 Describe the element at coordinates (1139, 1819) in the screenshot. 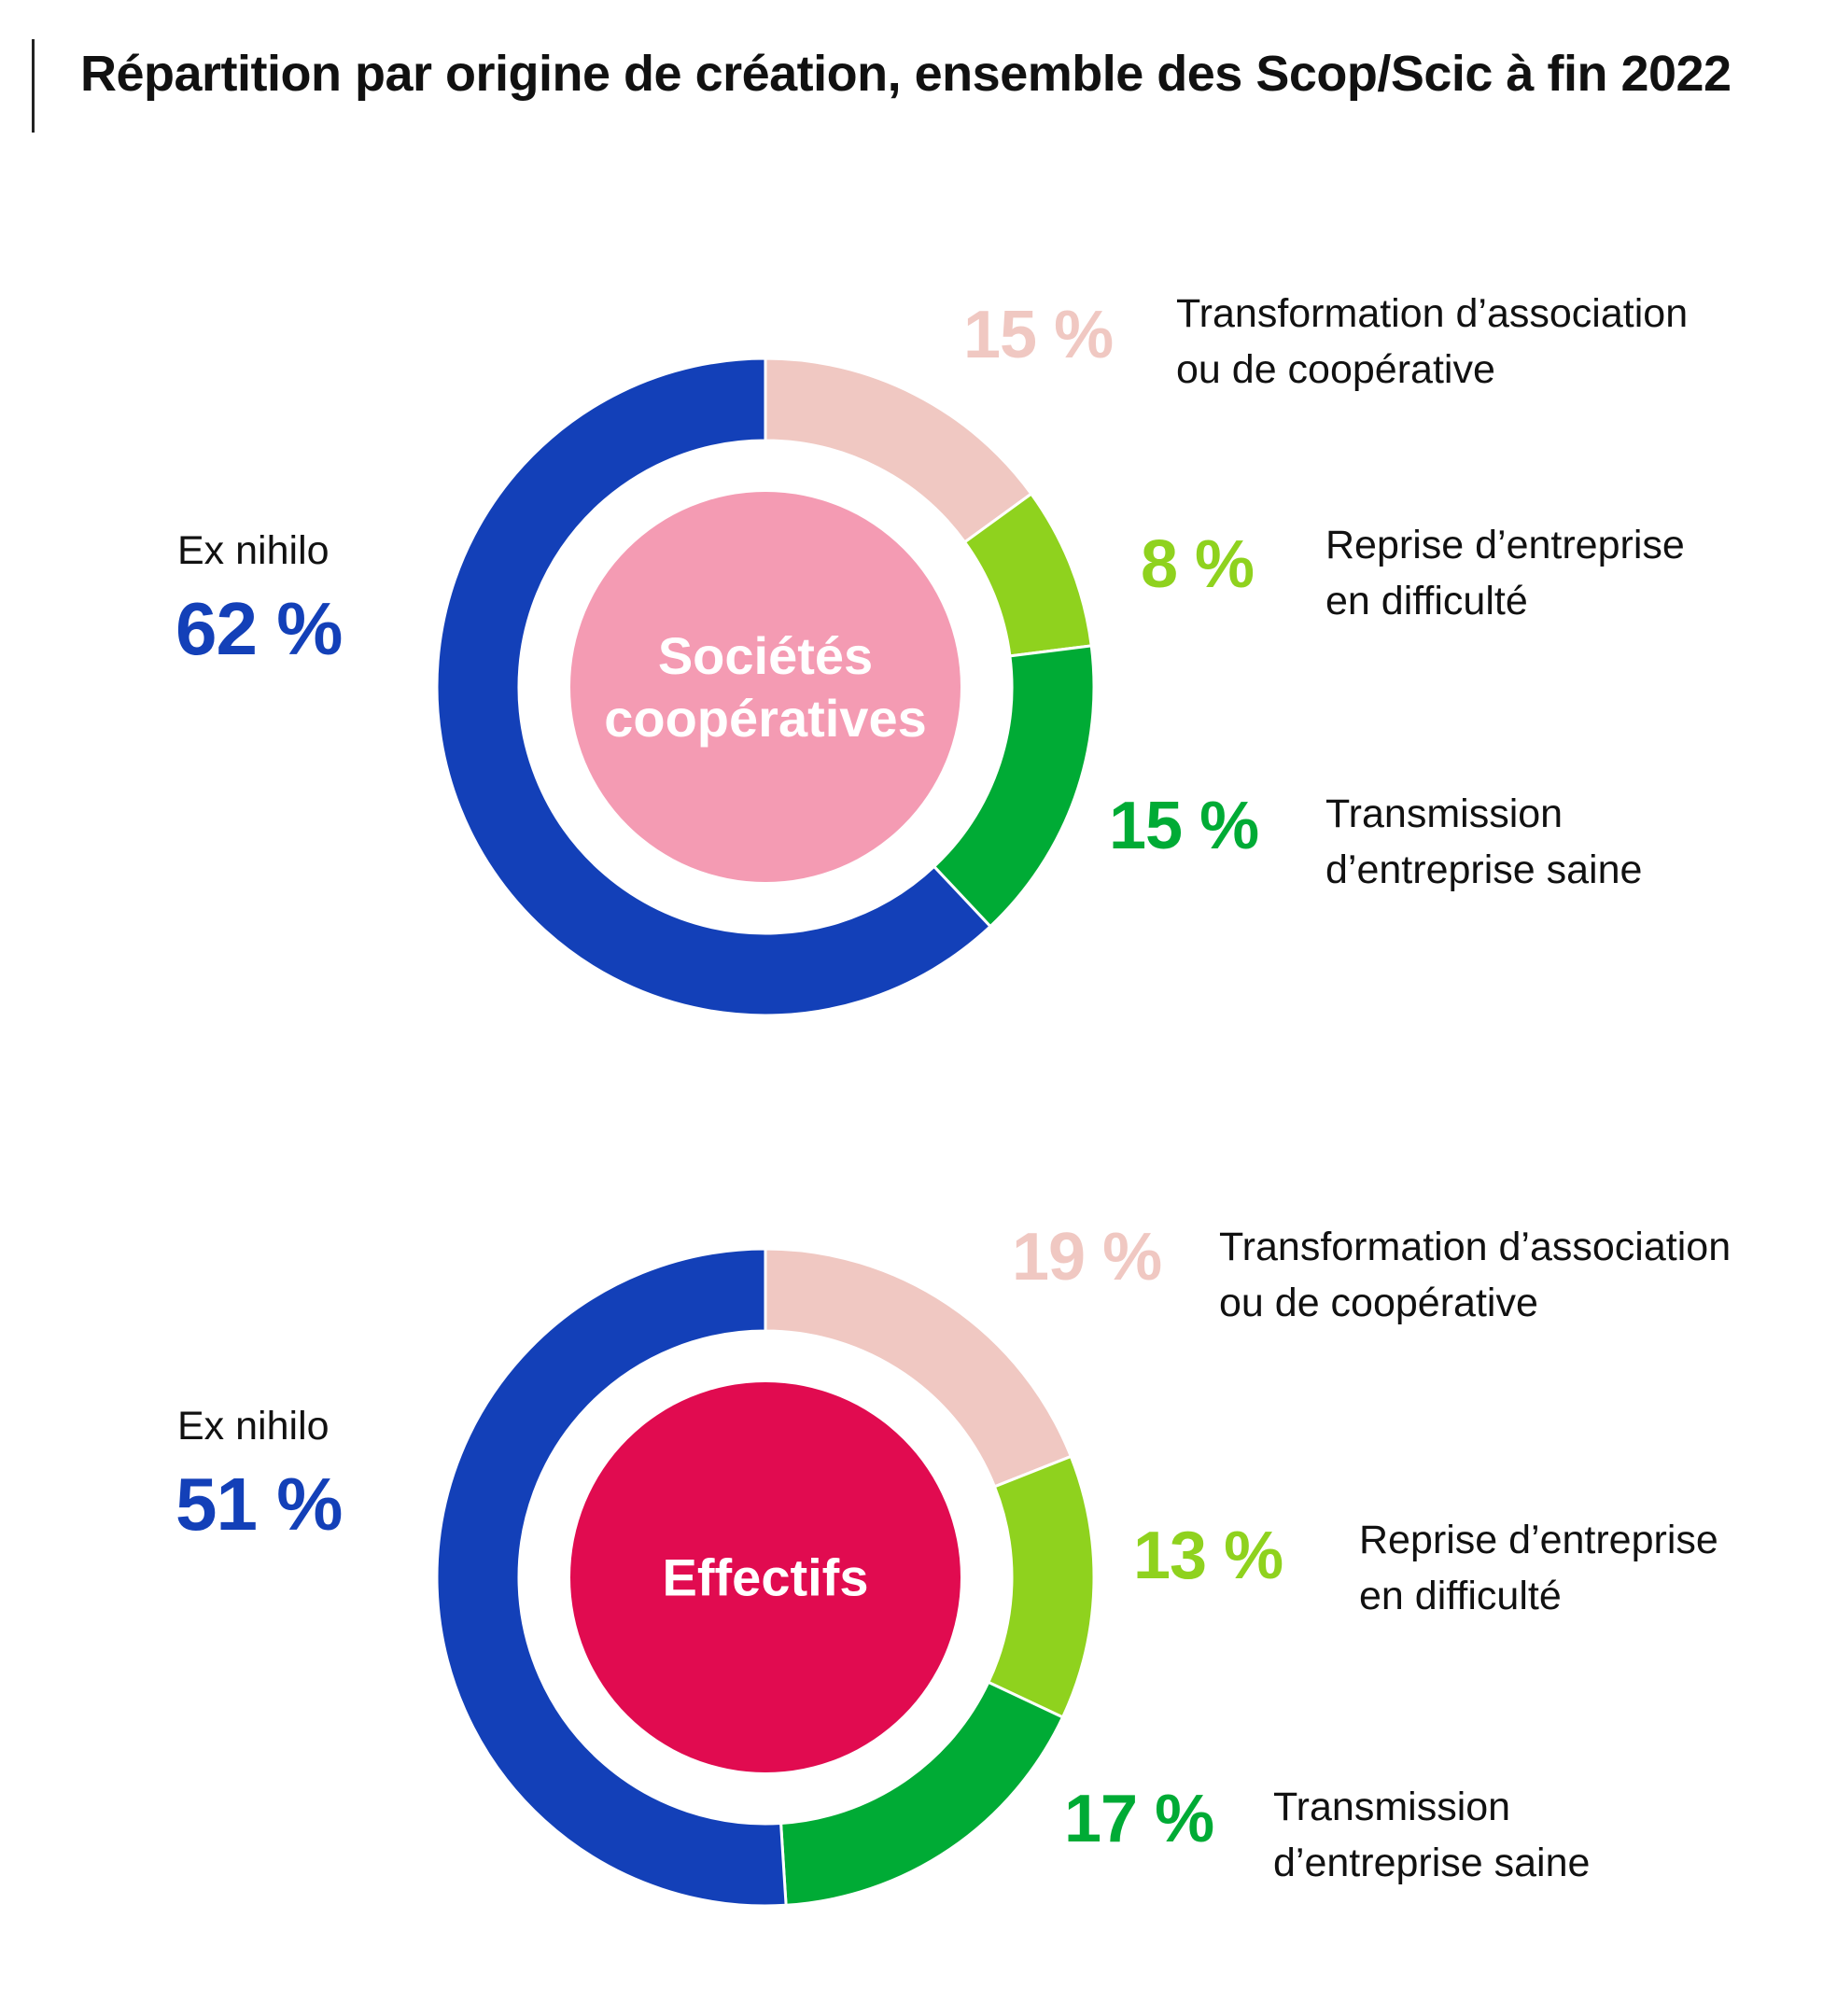

I see `slice-value-transmission-effectifs: 17 %` at that location.